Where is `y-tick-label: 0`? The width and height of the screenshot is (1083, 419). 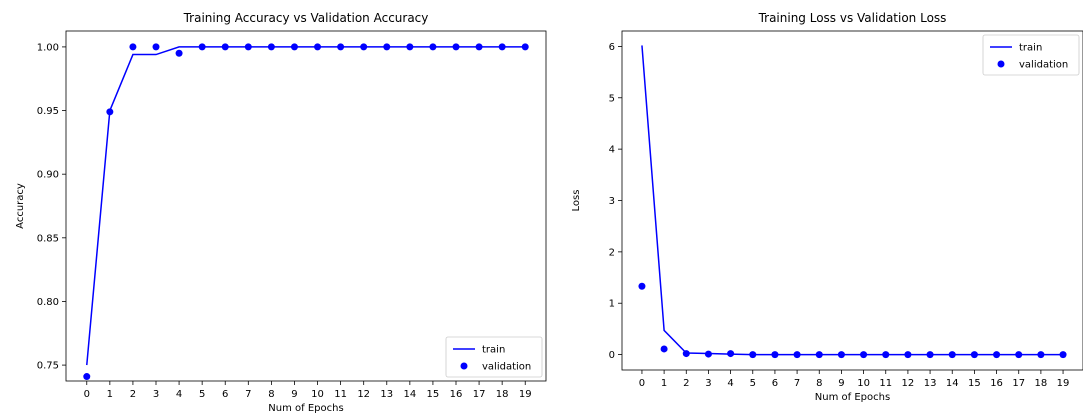 y-tick-label: 0 is located at coordinates (612, 355).